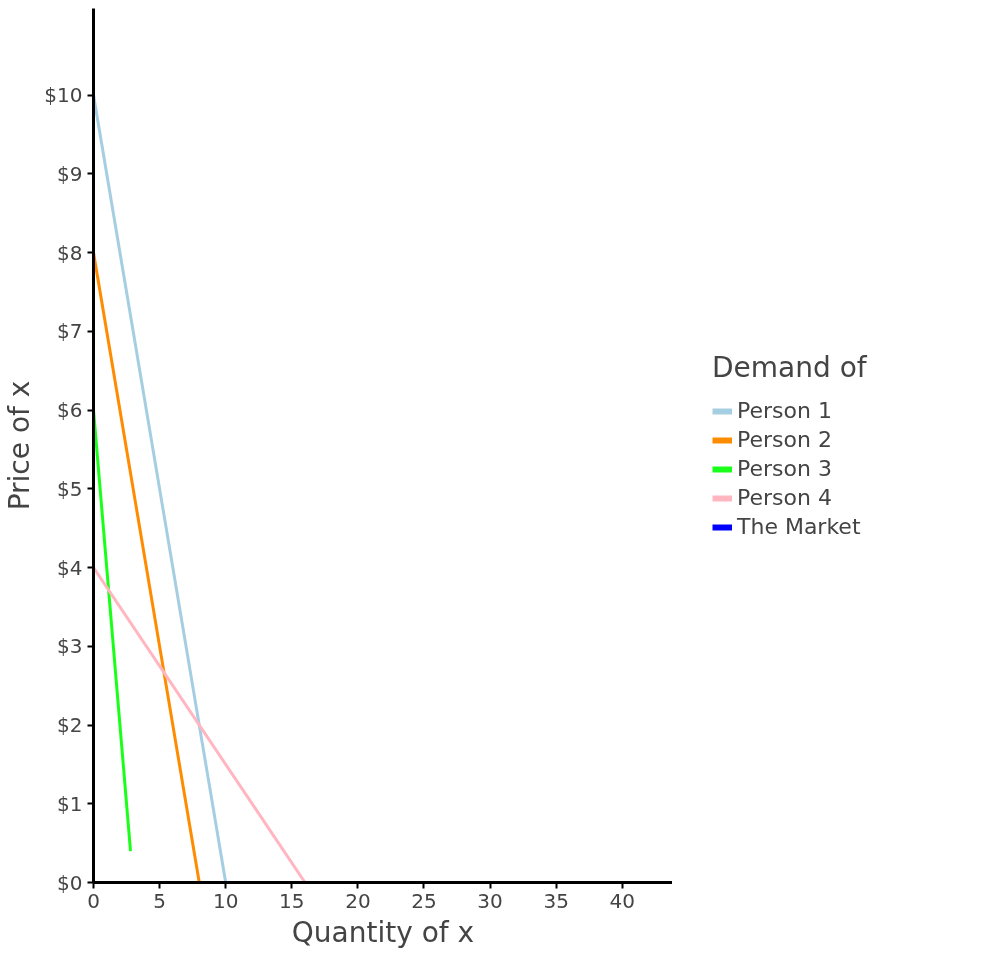 The width and height of the screenshot is (1001, 975). Describe the element at coordinates (70, 646) in the screenshot. I see `y-tick-label: $3` at that location.